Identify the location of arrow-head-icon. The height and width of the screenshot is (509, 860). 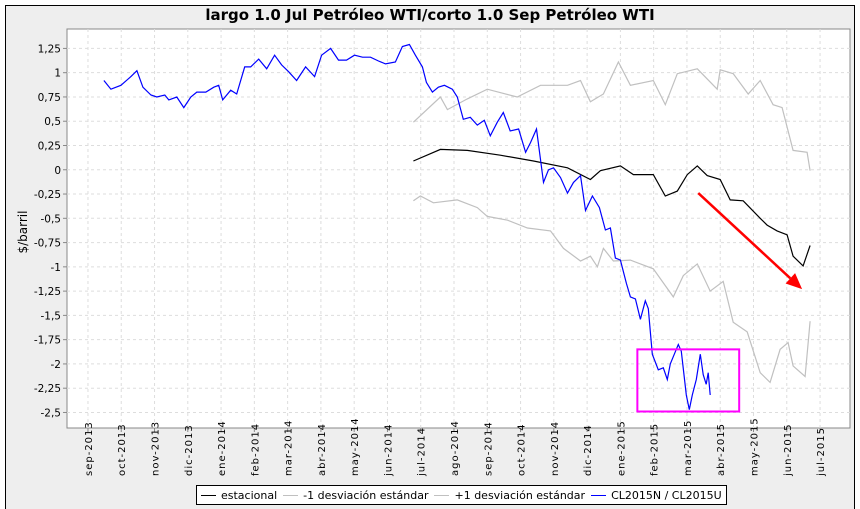
(794, 281).